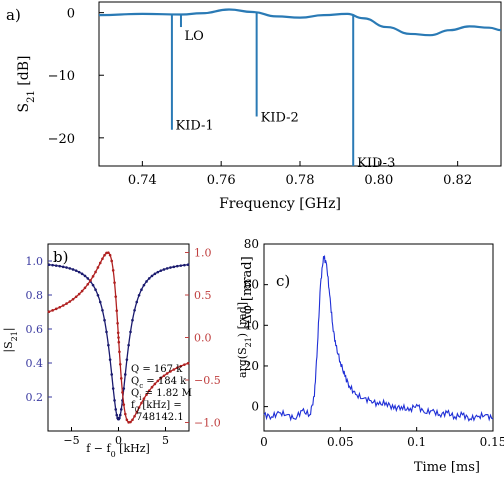 The image size is (504, 486). What do you see at coordinates (255, 407) in the screenshot?
I see `c-ytick-label: 0` at bounding box center [255, 407].